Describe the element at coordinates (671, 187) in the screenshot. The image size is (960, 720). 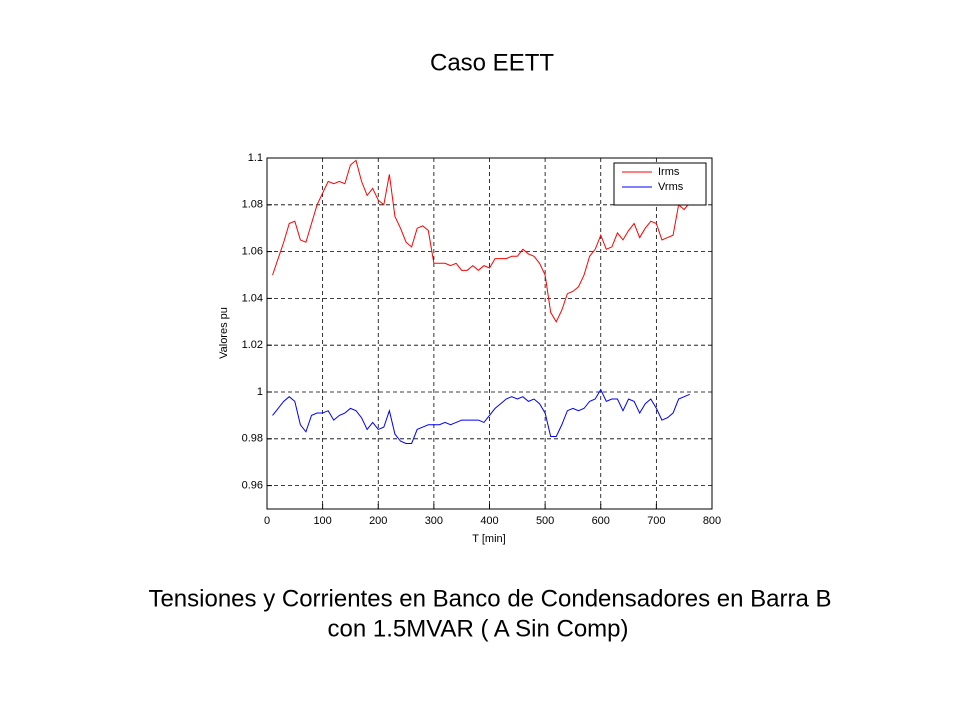
I see `legend-label: Vrms` at that location.